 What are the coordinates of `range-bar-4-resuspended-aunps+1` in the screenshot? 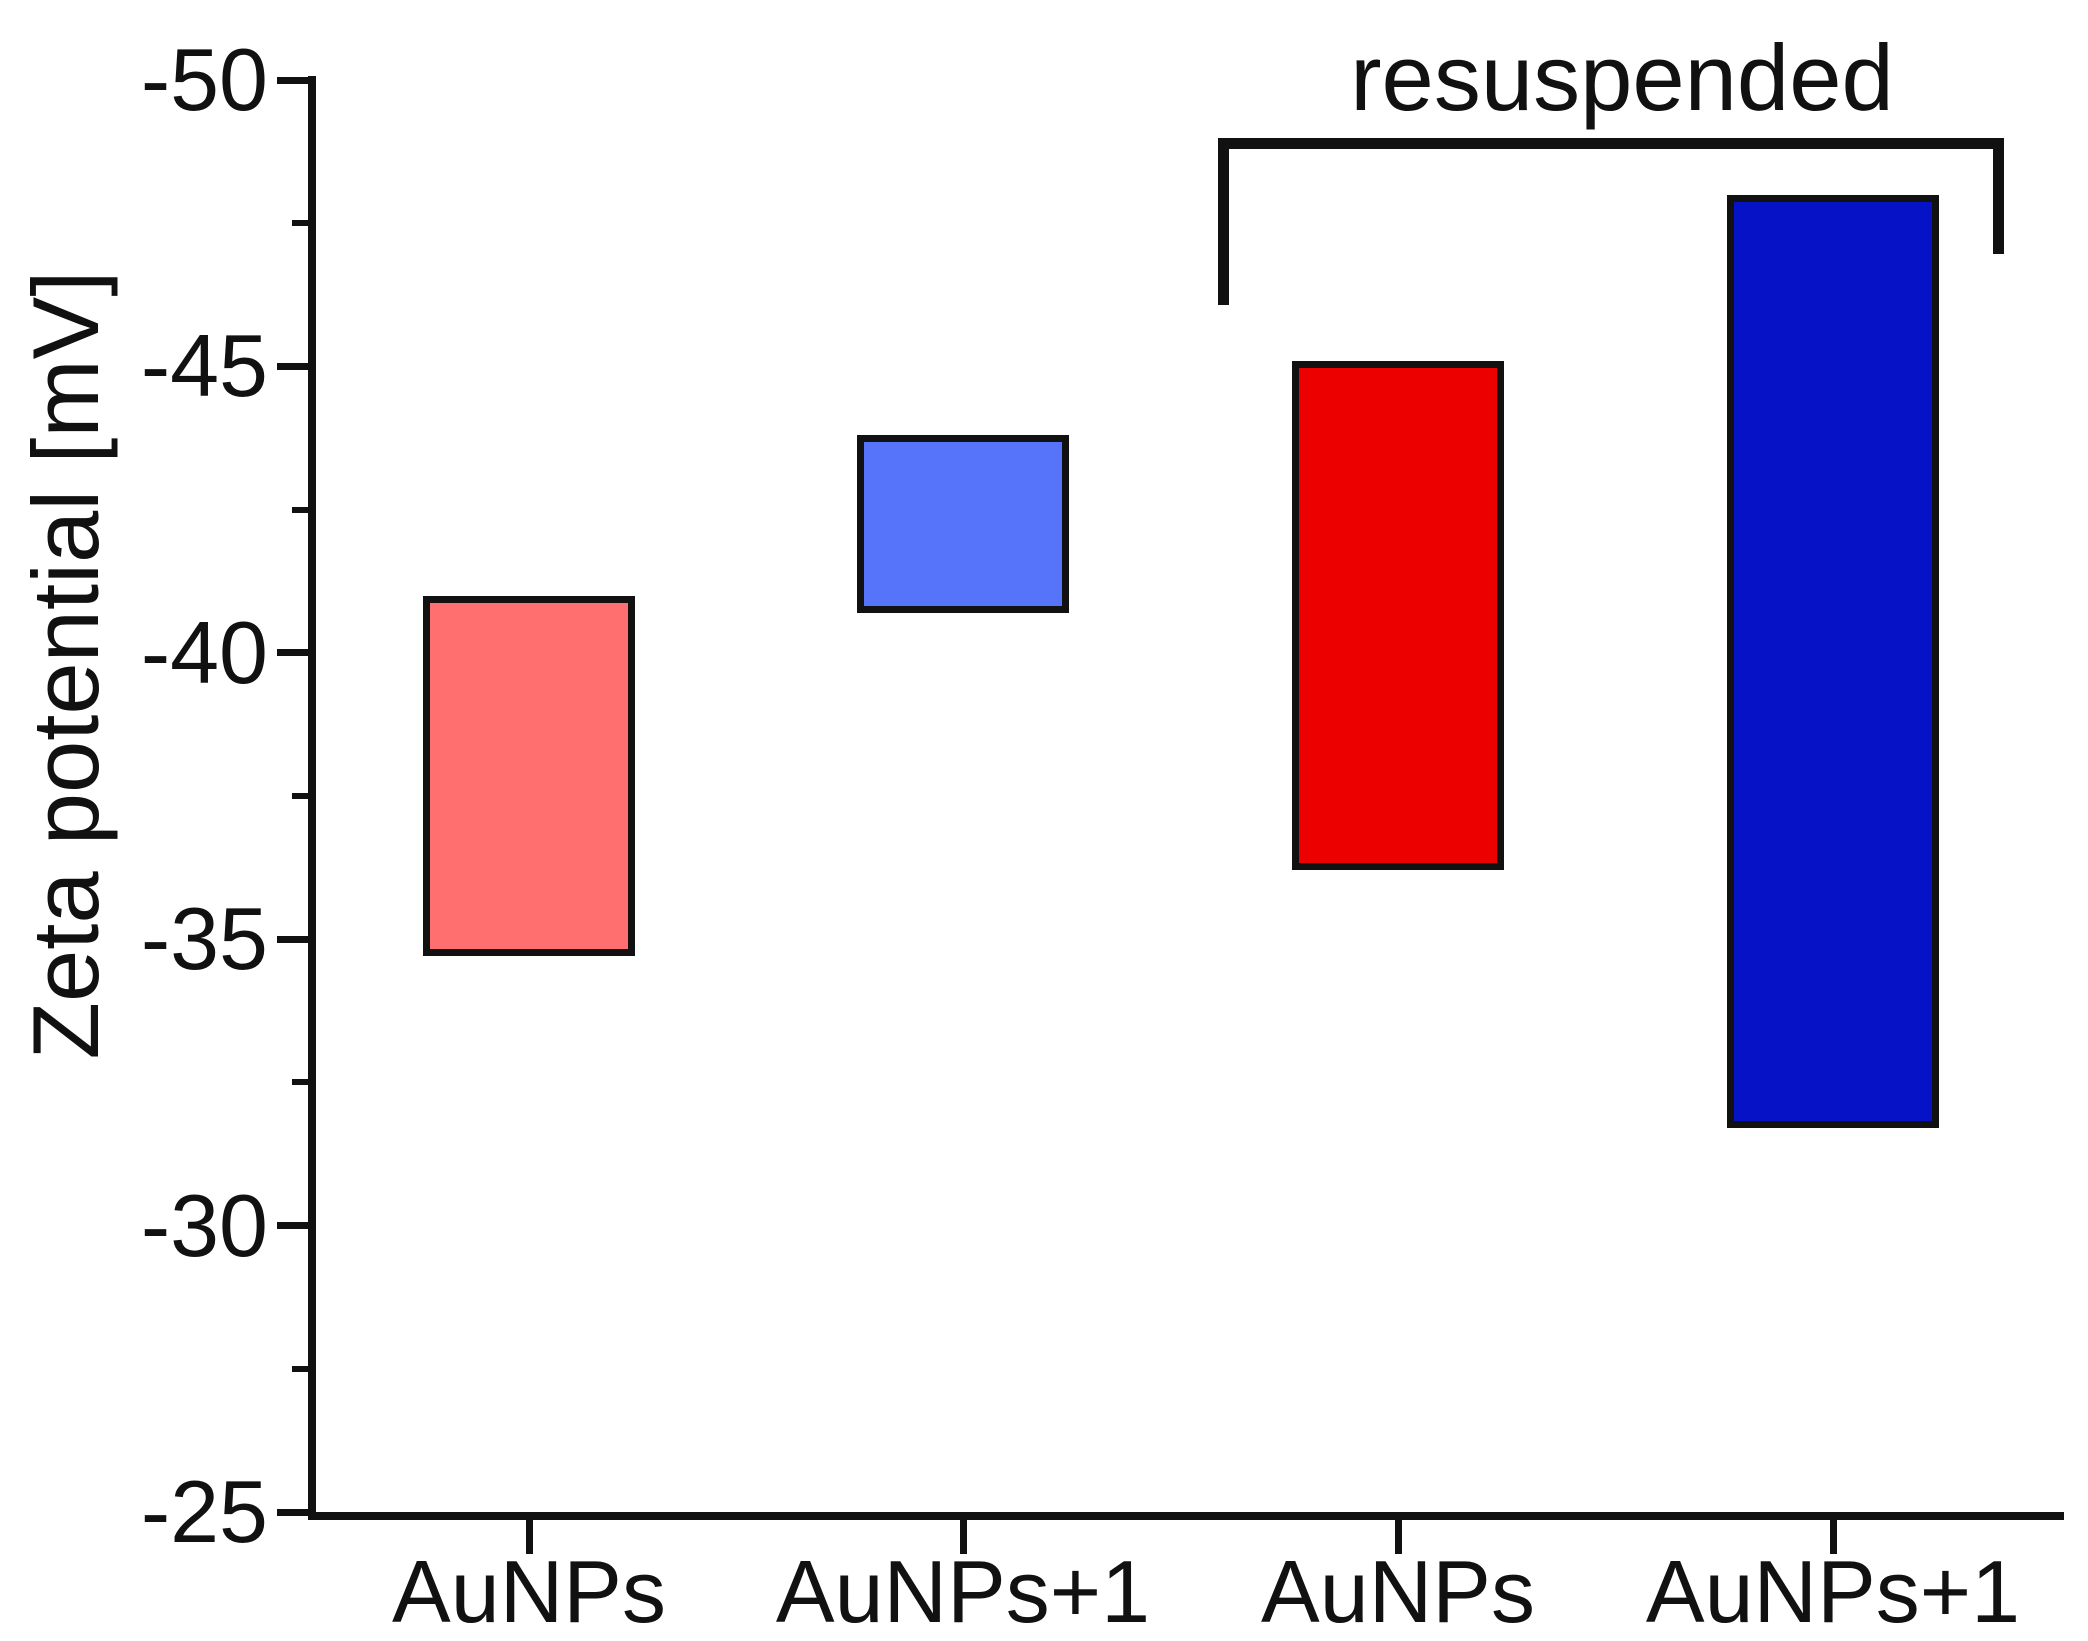 It's located at (1833, 661).